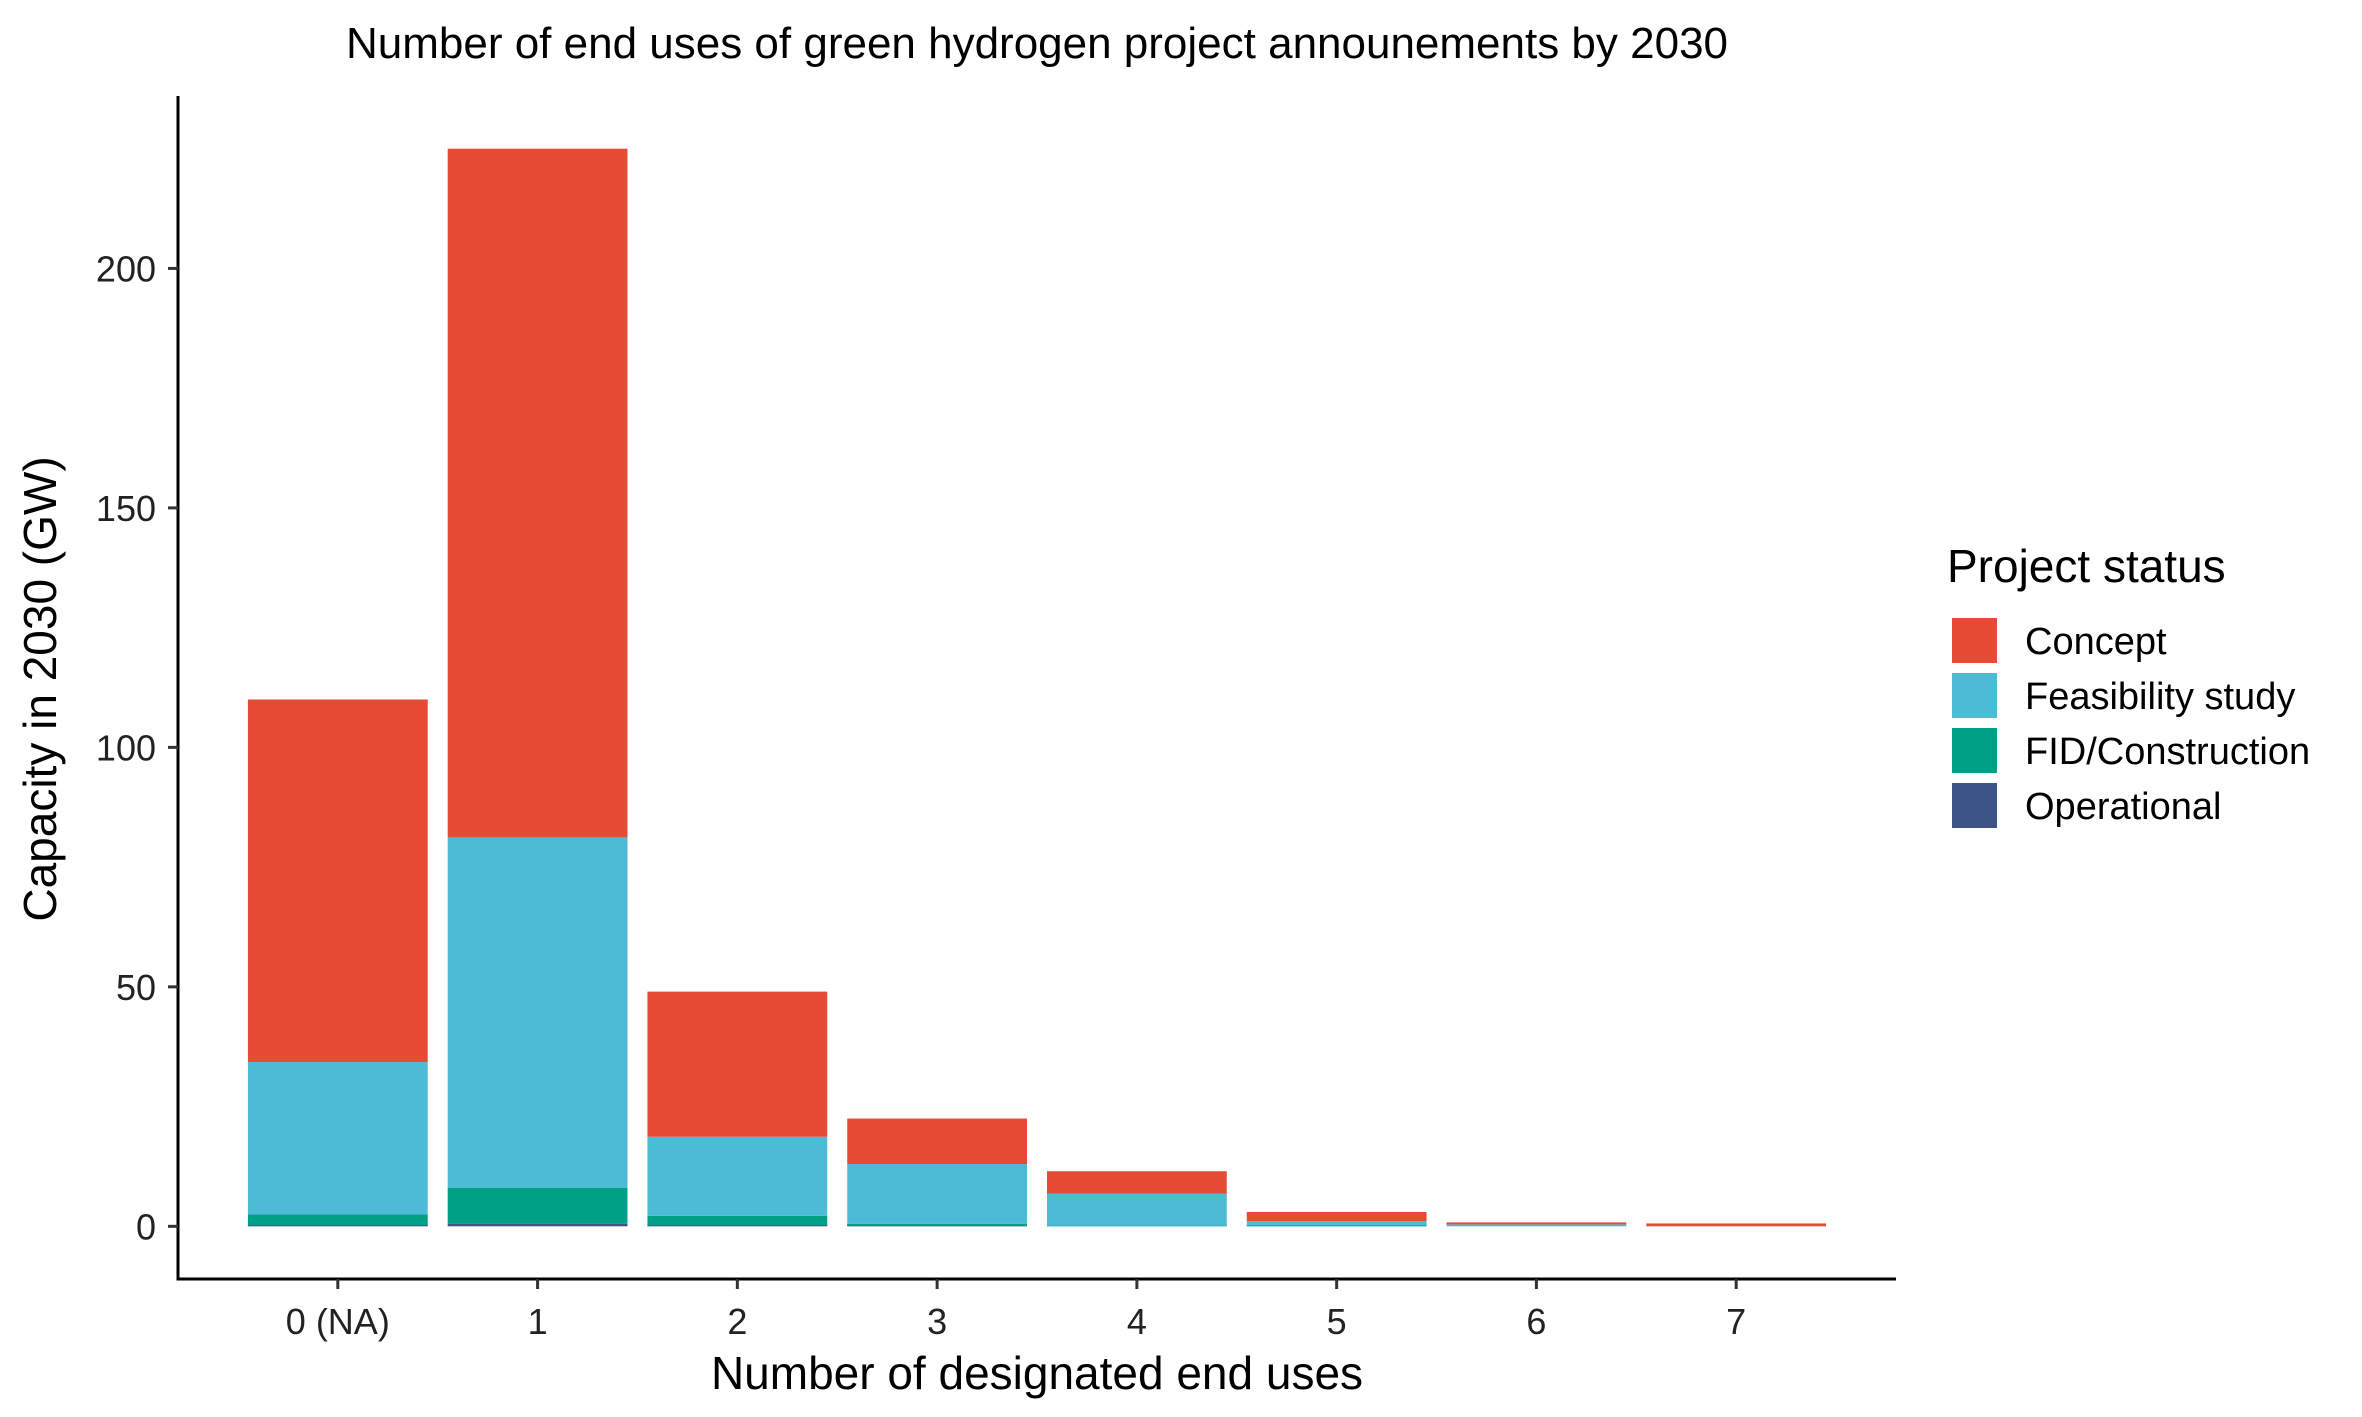 Image resolution: width=2362 pixels, height=1417 pixels. What do you see at coordinates (146, 1226) in the screenshot?
I see `y-tick-label: 0` at bounding box center [146, 1226].